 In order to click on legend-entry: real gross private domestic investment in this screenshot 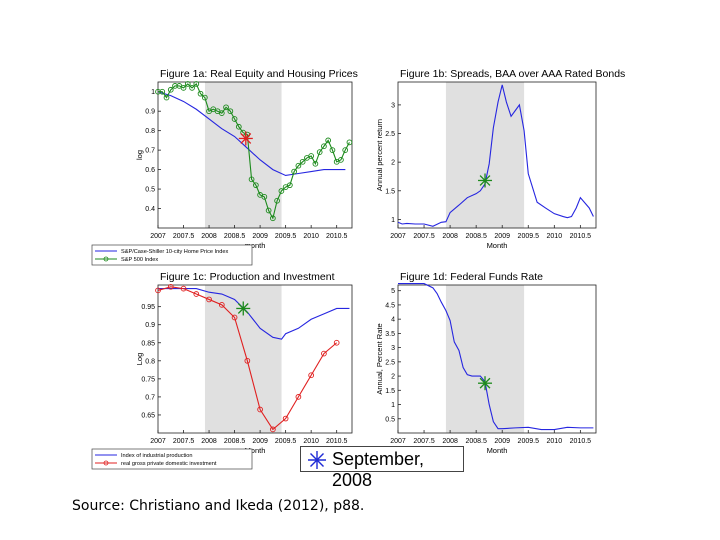, I will do `click(169, 464)`.